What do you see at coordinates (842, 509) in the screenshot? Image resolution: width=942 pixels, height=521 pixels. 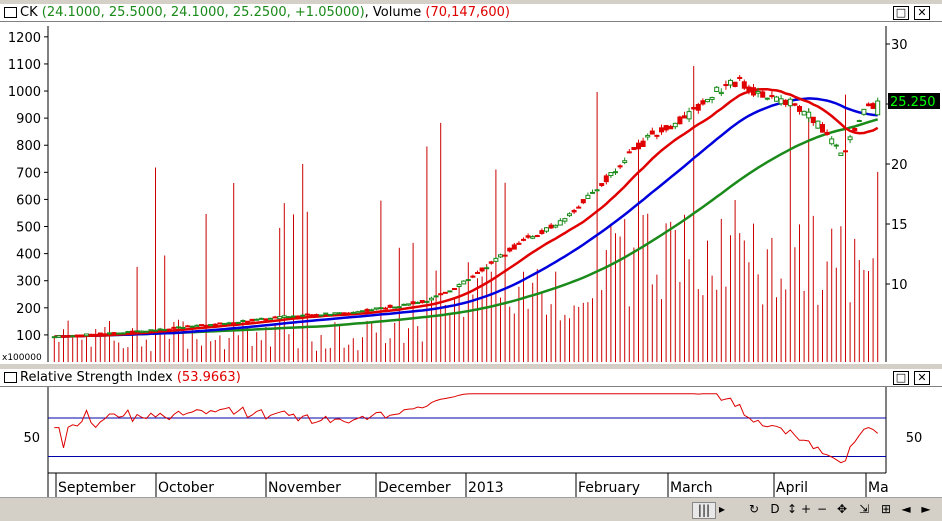 I see `pan-icon: ✥` at bounding box center [842, 509].